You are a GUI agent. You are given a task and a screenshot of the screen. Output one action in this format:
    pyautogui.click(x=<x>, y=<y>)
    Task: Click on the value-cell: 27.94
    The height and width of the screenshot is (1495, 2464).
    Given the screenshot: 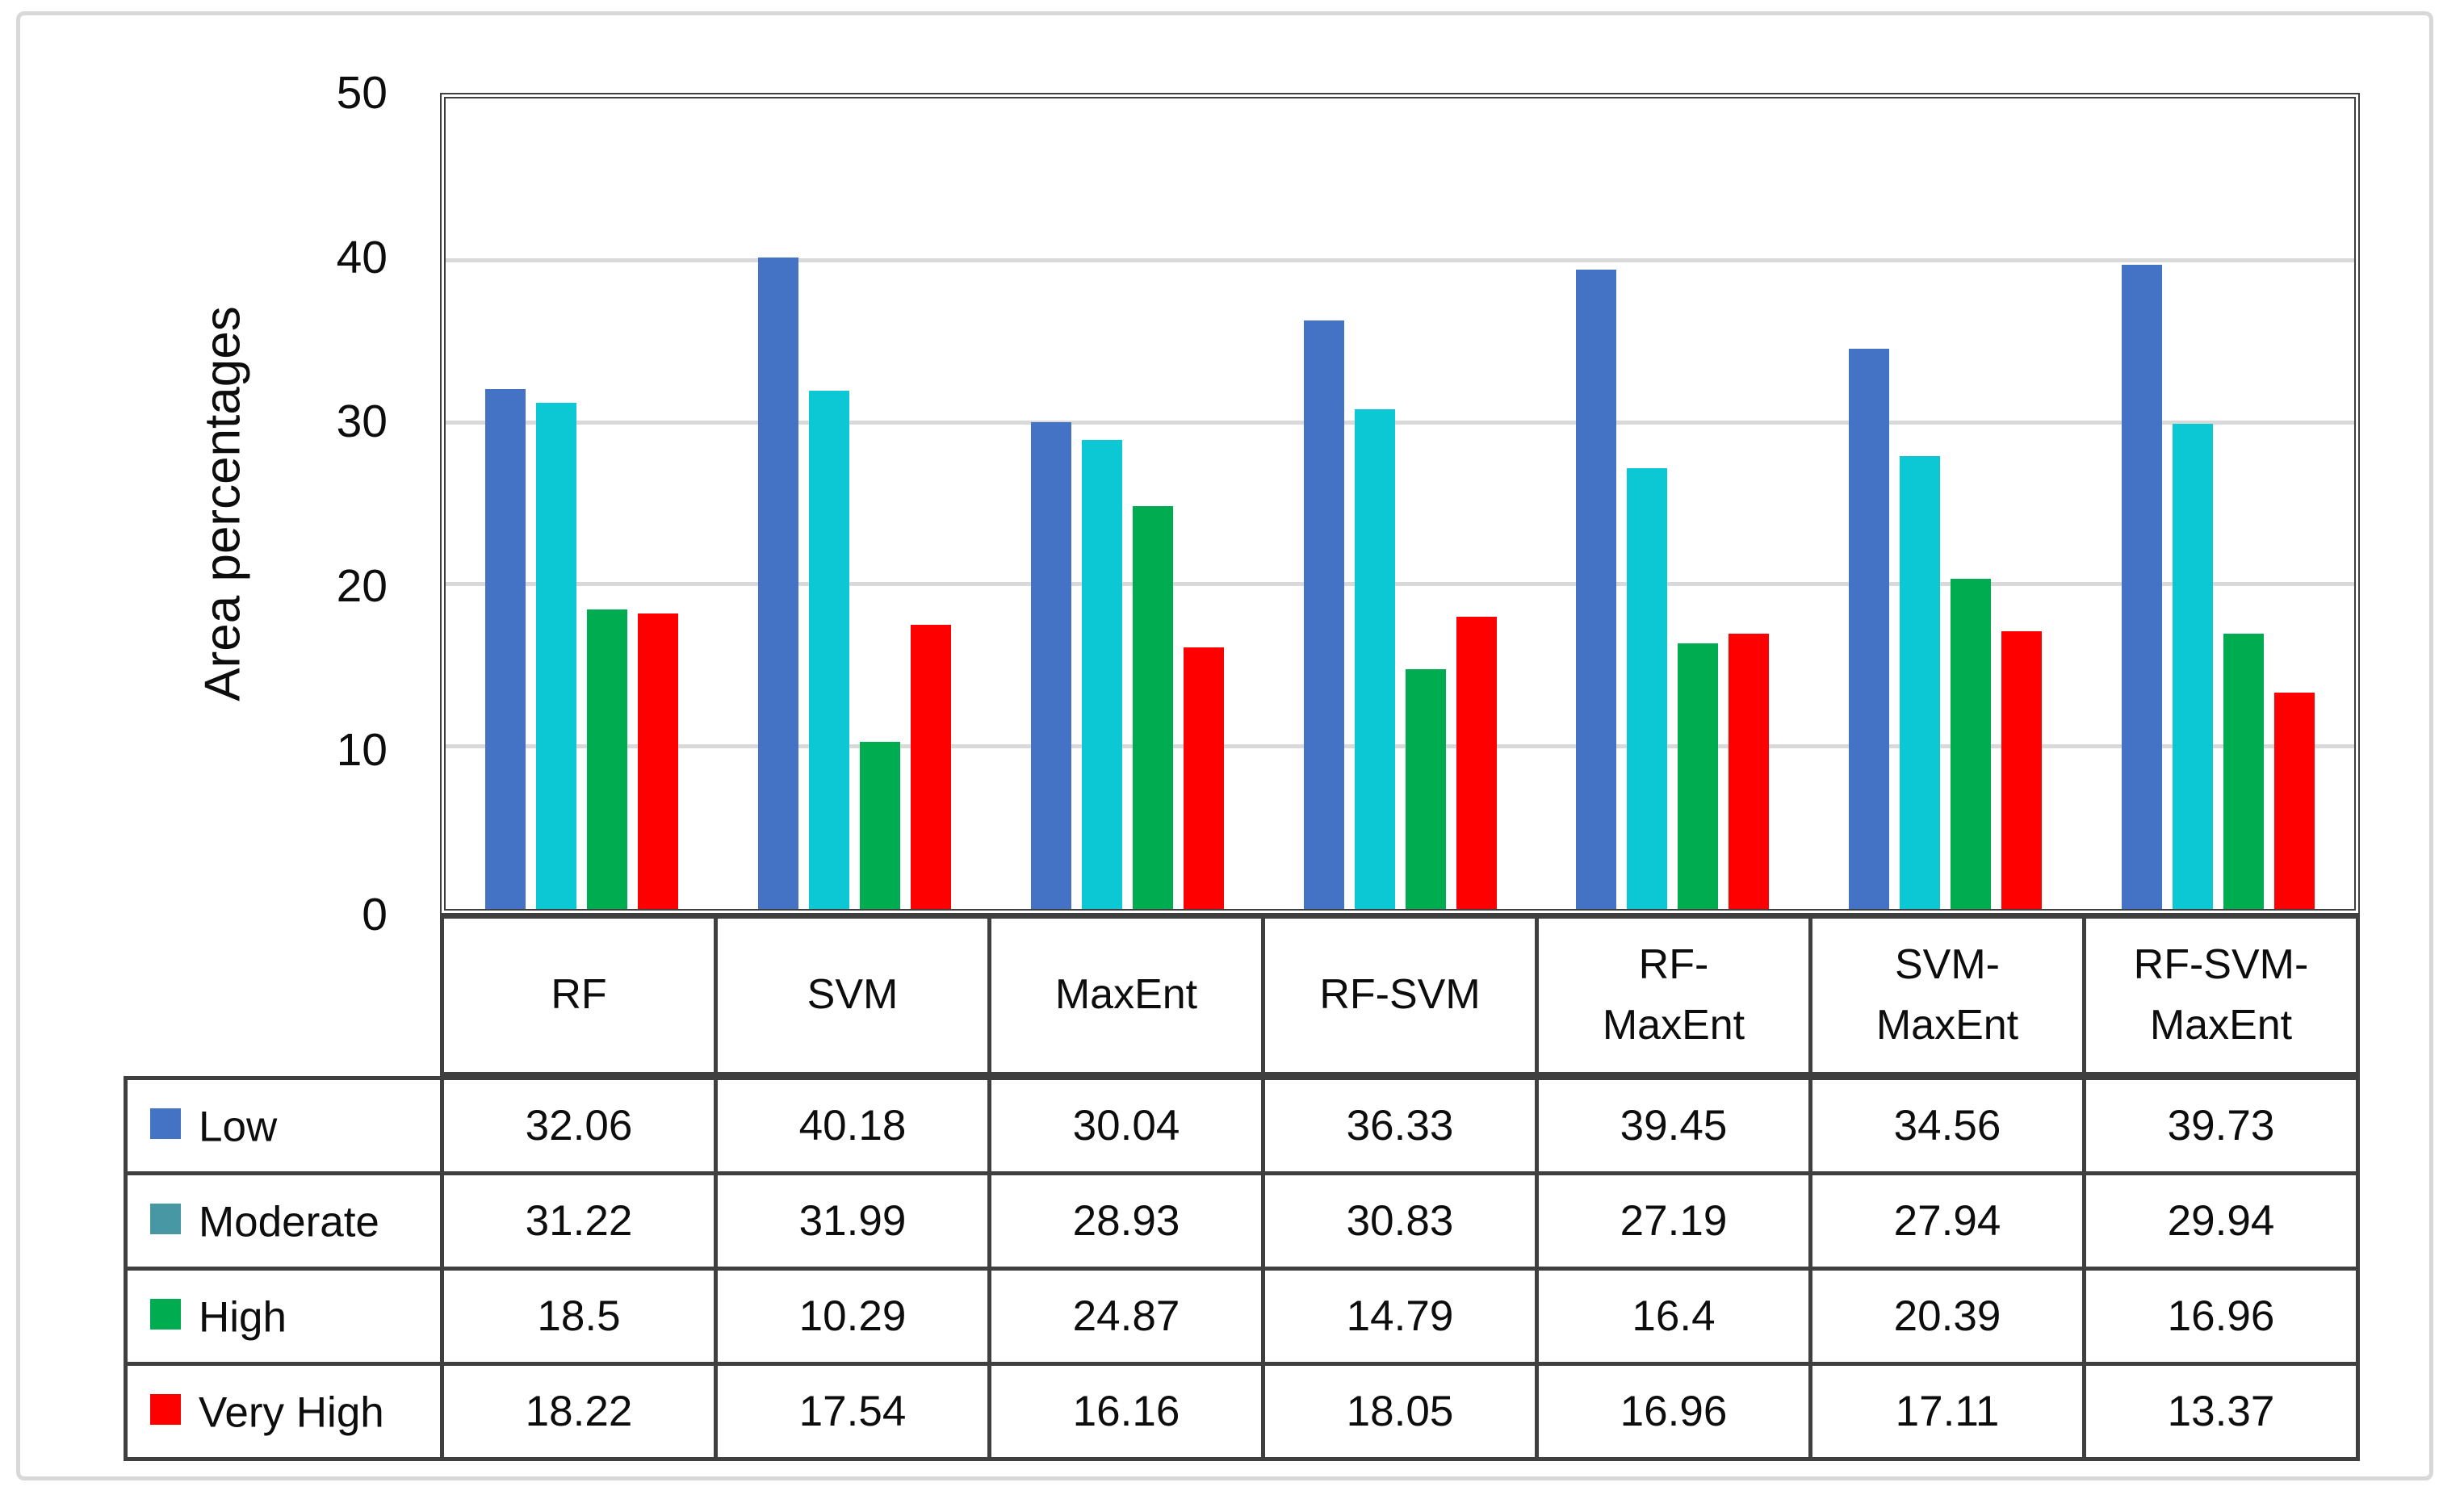 What is the action you would take?
    pyautogui.click(x=1947, y=1221)
    